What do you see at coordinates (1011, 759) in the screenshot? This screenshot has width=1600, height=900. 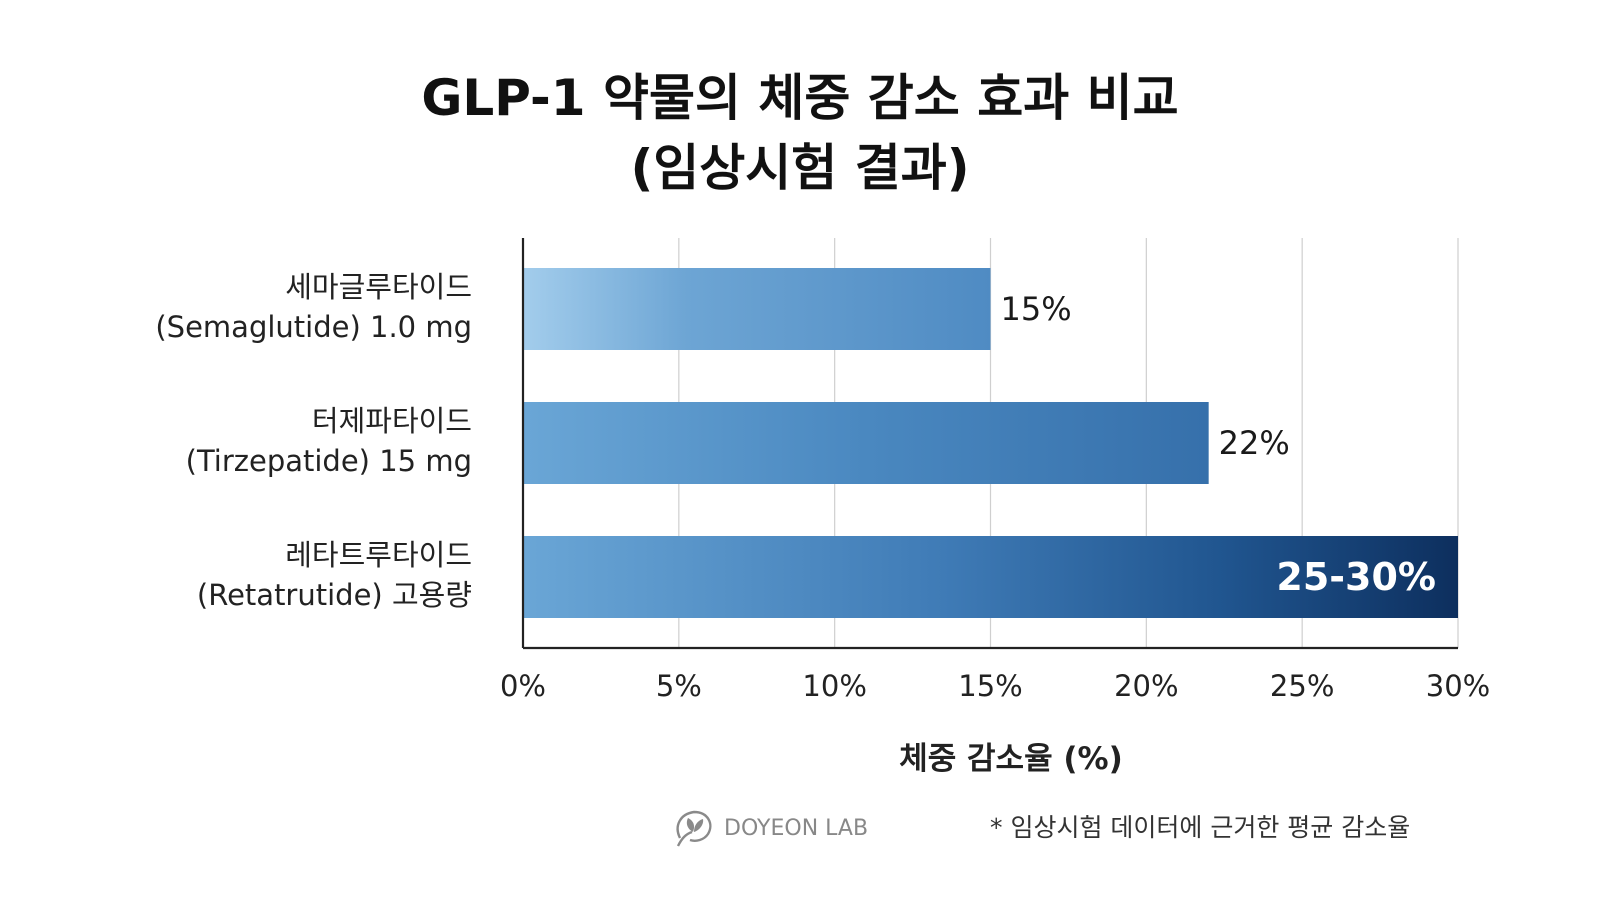 I see `x-axis-title: 체중 감소율 (%)` at bounding box center [1011, 759].